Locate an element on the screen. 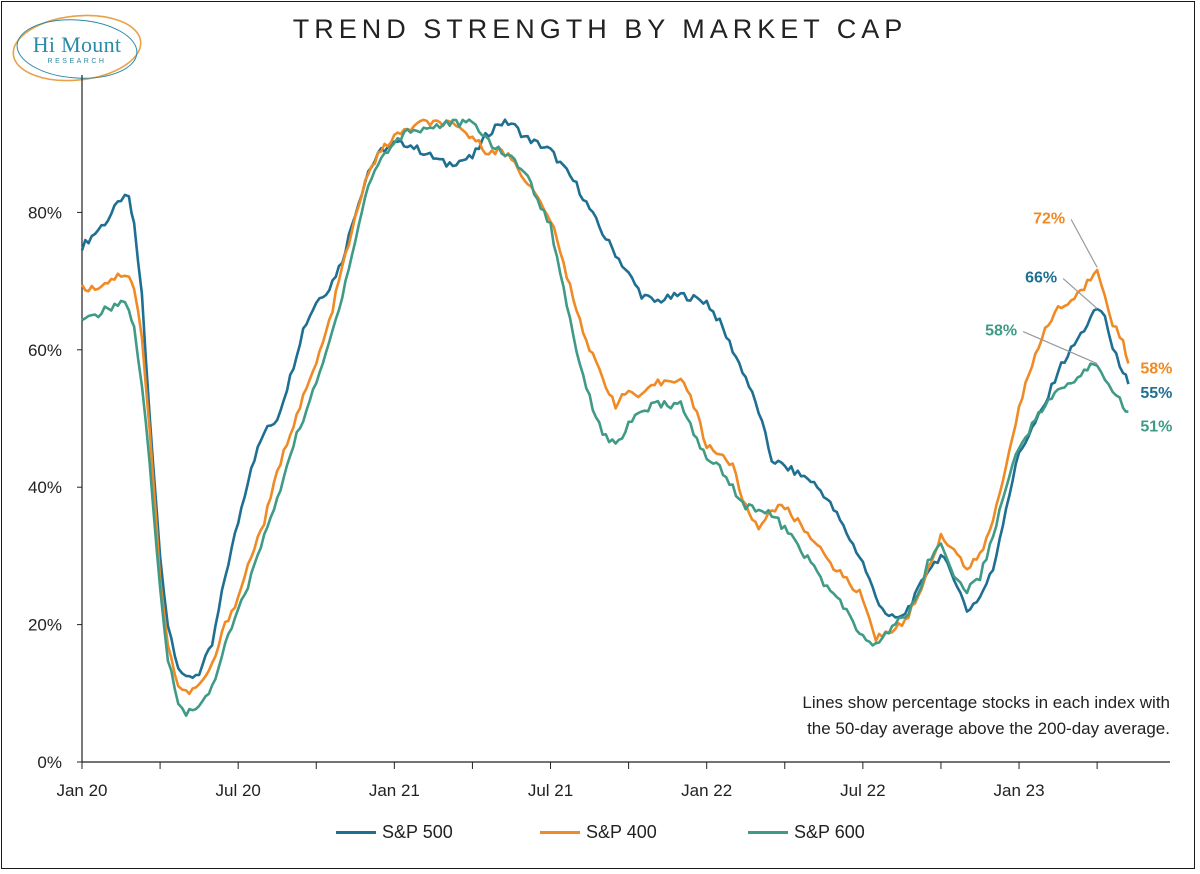 The width and height of the screenshot is (1200, 874). brand-logo: Hi Mount RESEARCH is located at coordinates (77, 48).